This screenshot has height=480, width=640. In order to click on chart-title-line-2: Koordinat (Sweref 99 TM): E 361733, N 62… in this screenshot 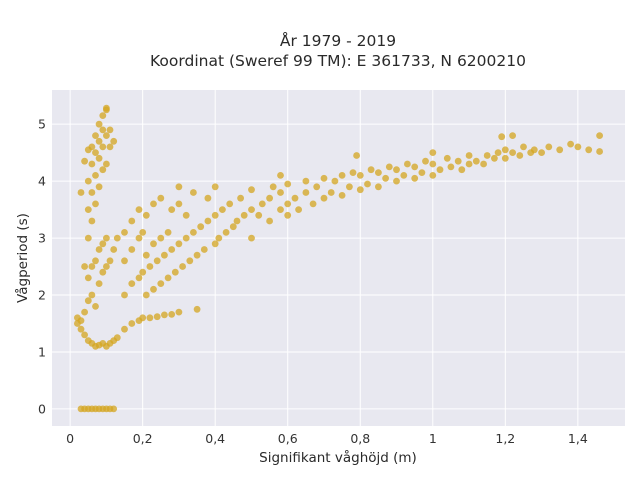, I will do `click(338, 61)`.